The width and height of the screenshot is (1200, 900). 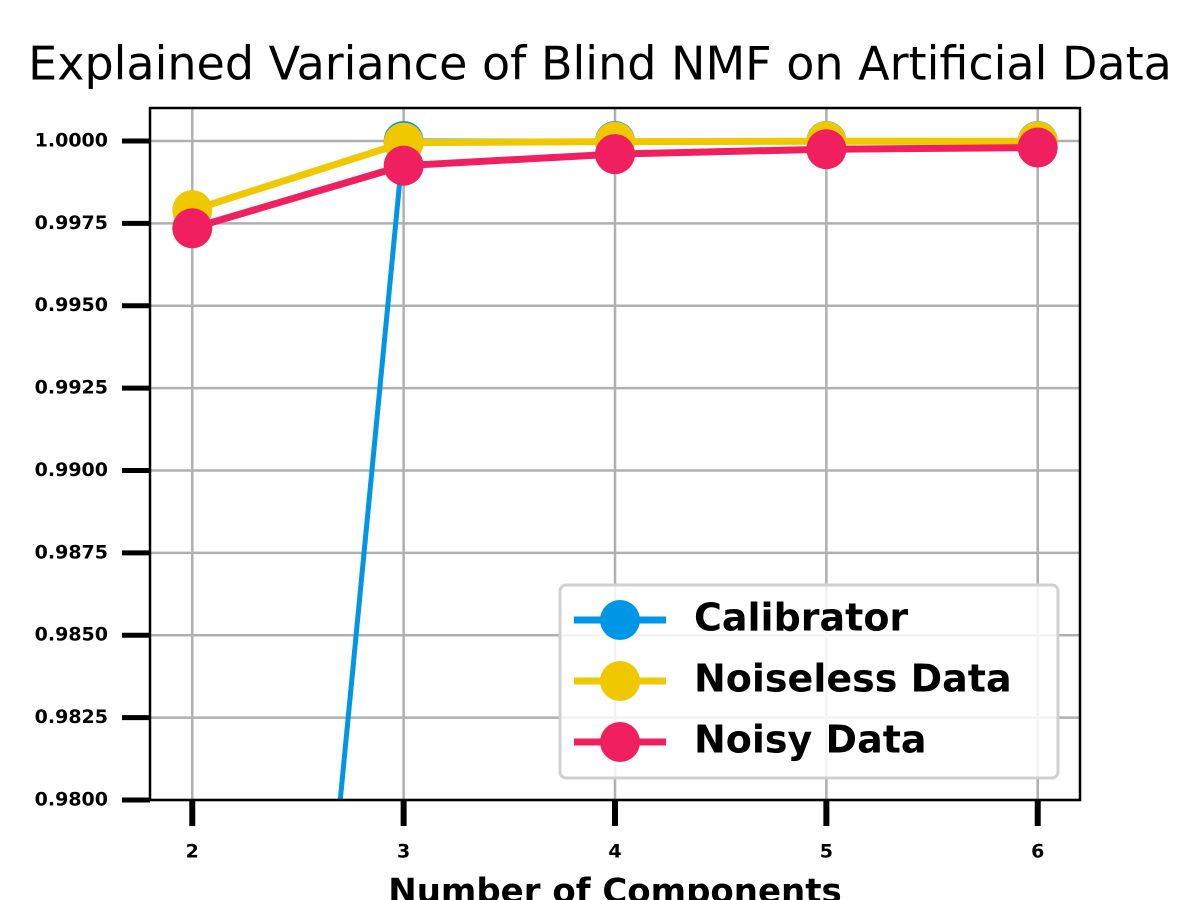 What do you see at coordinates (192, 852) in the screenshot?
I see `x-tick-label: 2` at bounding box center [192, 852].